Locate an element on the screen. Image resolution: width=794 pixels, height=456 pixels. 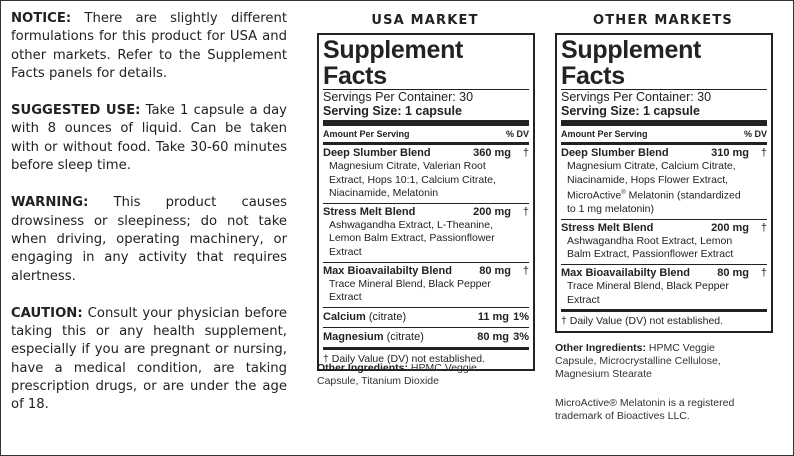
blend-amount: 360 mg is located at coordinates (492, 153).